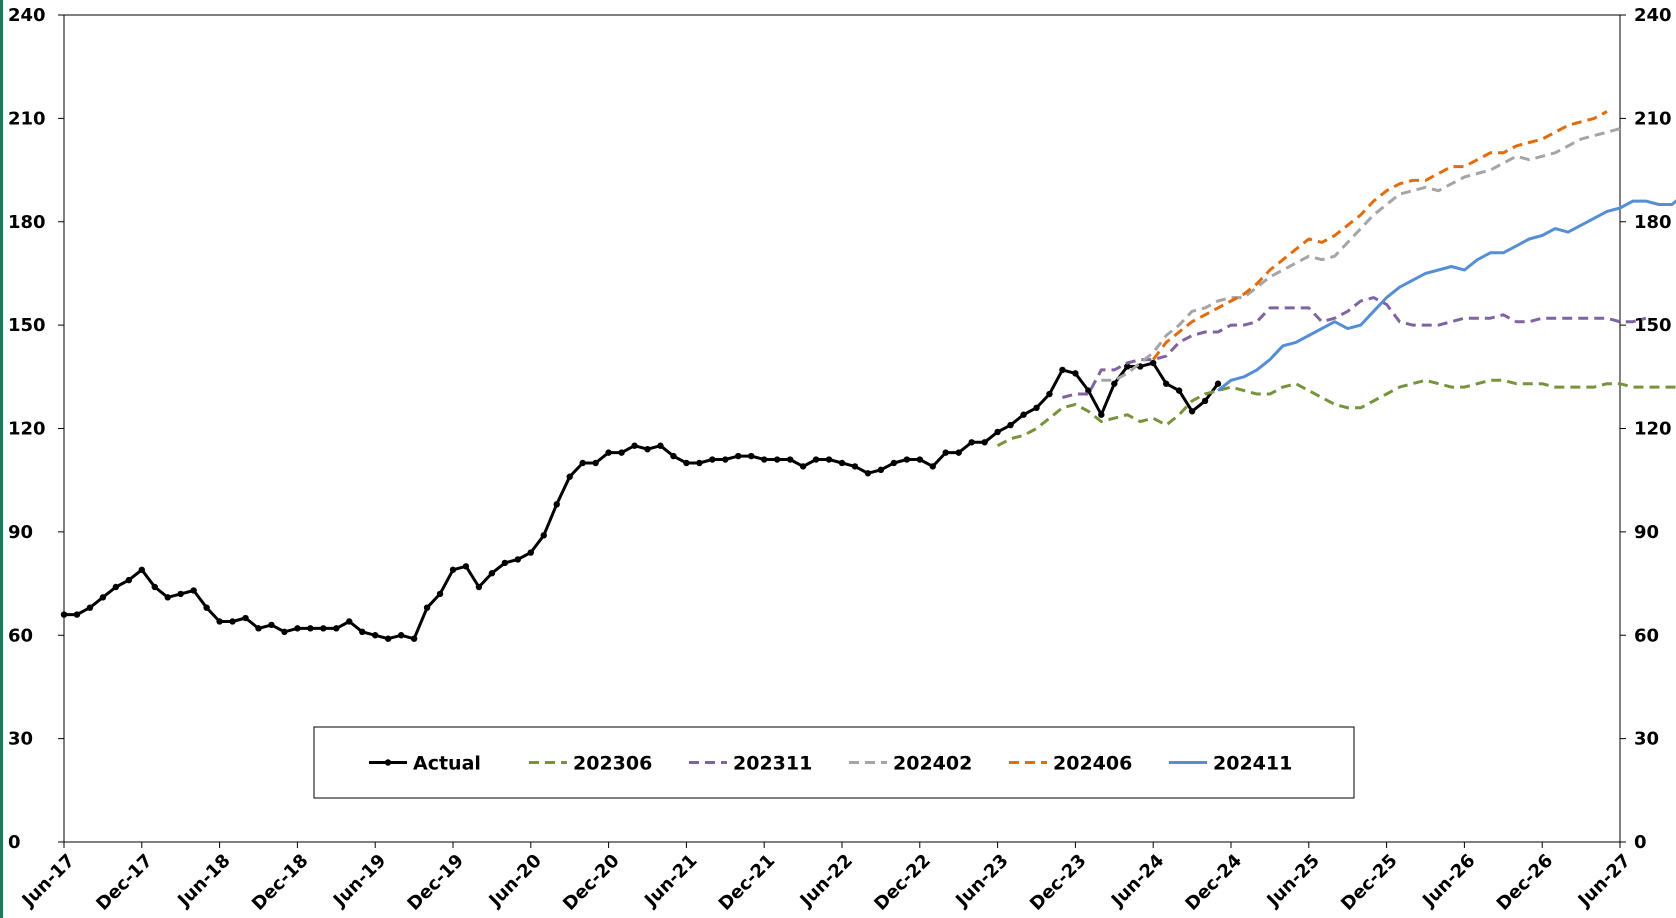 The height and width of the screenshot is (918, 1676). I want to click on y-tick-label-right-1: 30, so click(1646, 739).